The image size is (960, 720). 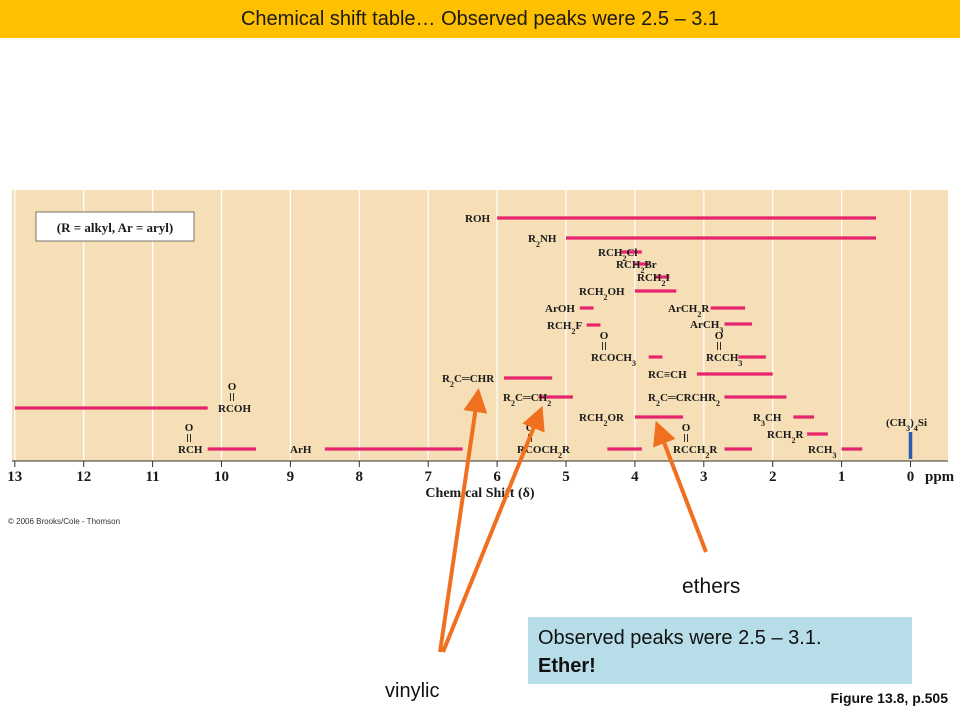 I want to click on range-label: RCH2R, so click(x=785, y=437).